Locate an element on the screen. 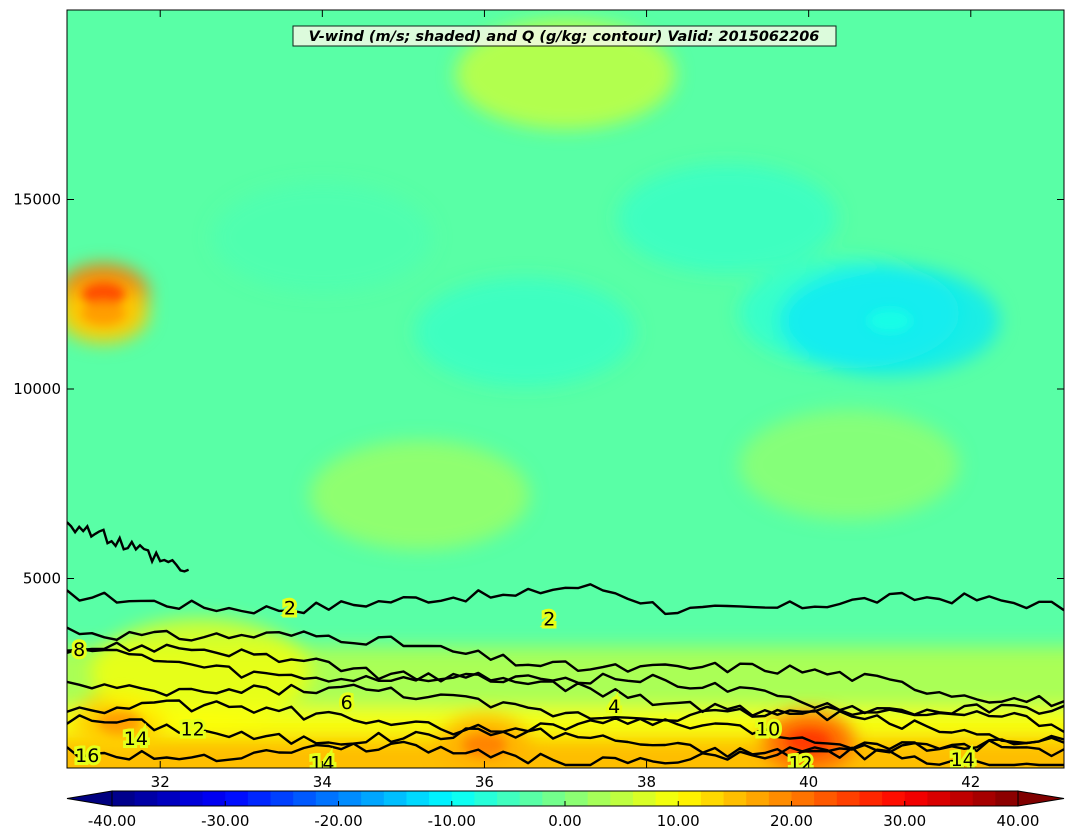  colorbar-tick-label: 20.00 is located at coordinates (791, 821).